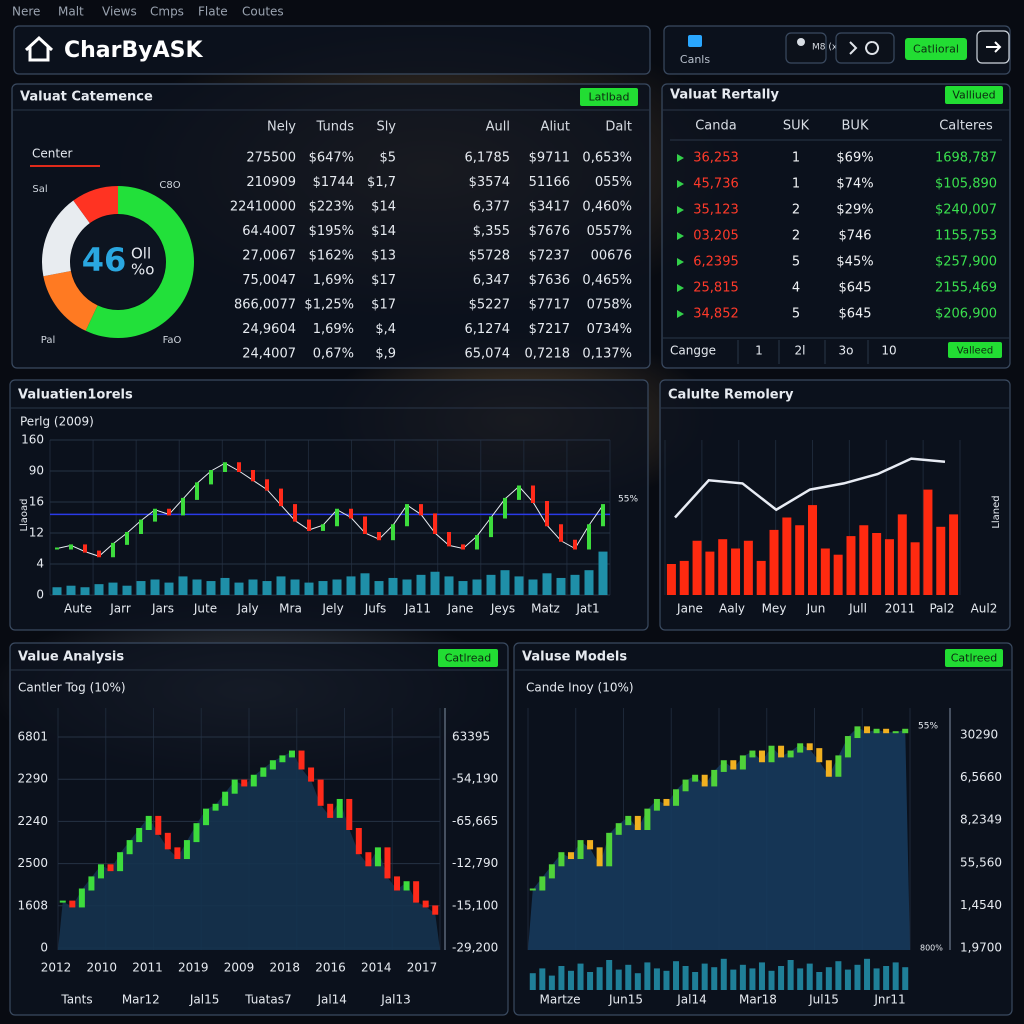 The height and width of the screenshot is (1024, 1024). Describe the element at coordinates (716, 210) in the screenshot. I see `table-cell: 35,123` at that location.